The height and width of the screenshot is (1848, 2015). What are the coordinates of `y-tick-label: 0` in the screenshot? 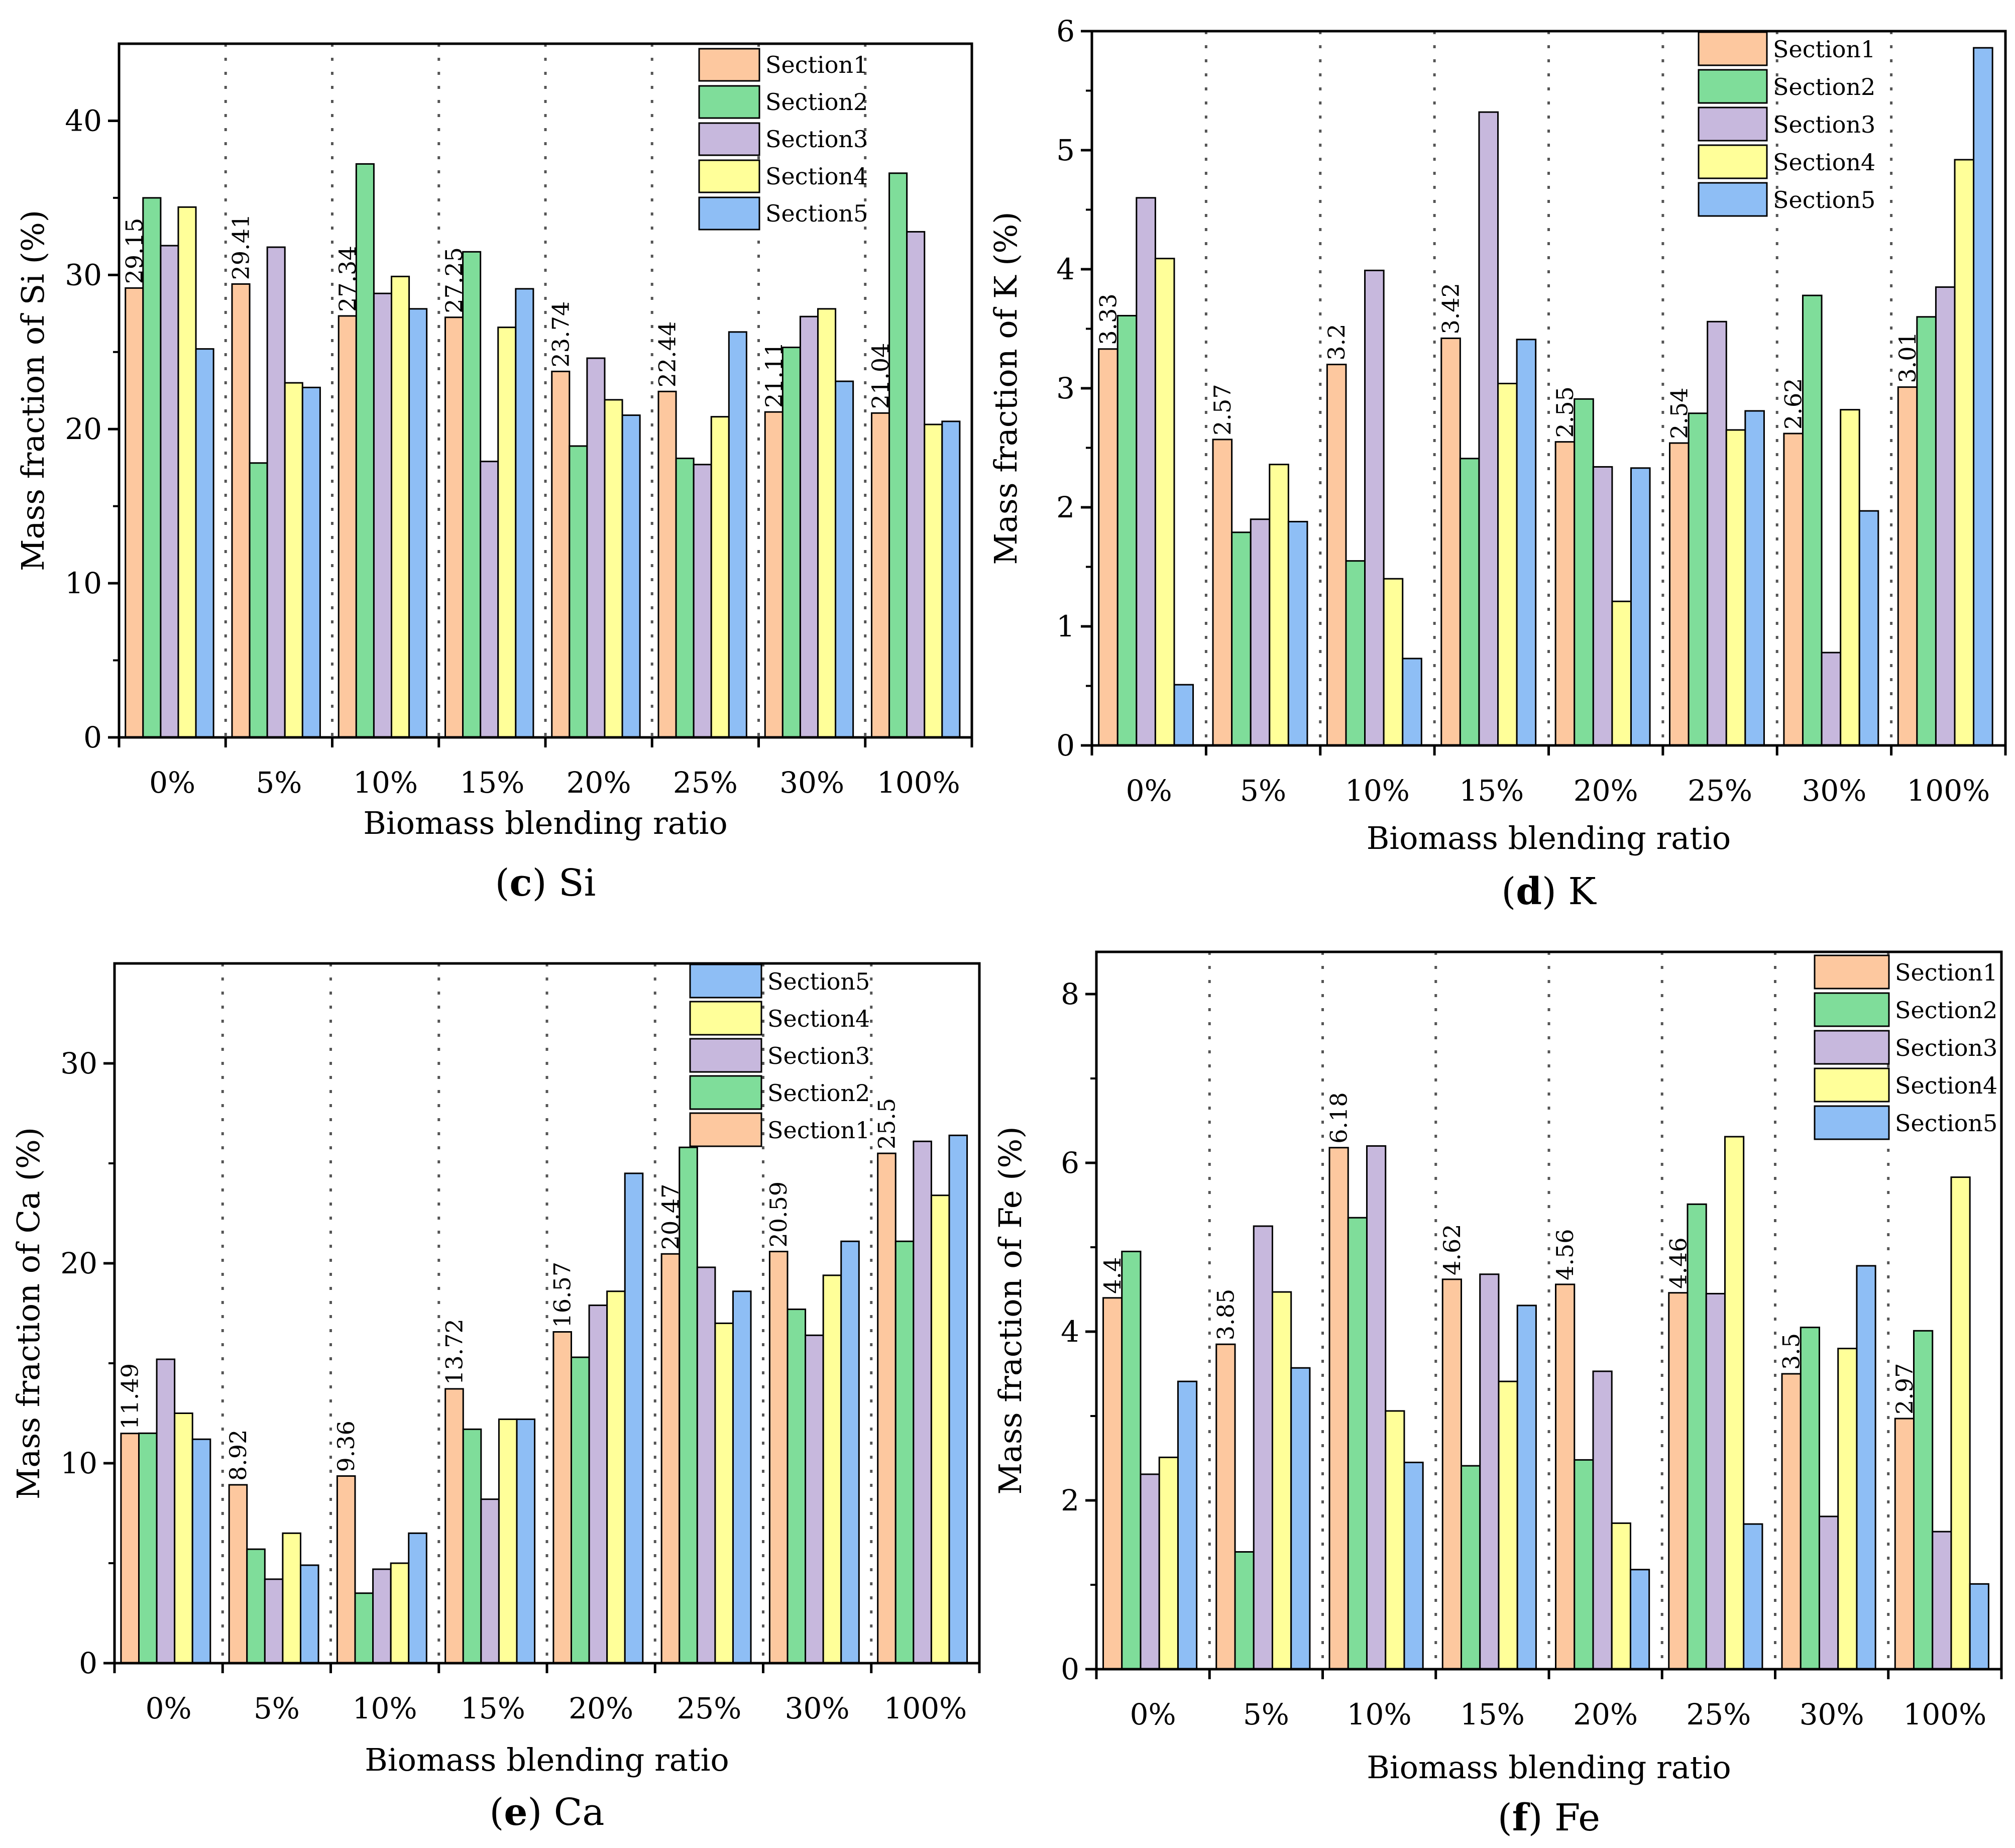 It's located at (1070, 1669).